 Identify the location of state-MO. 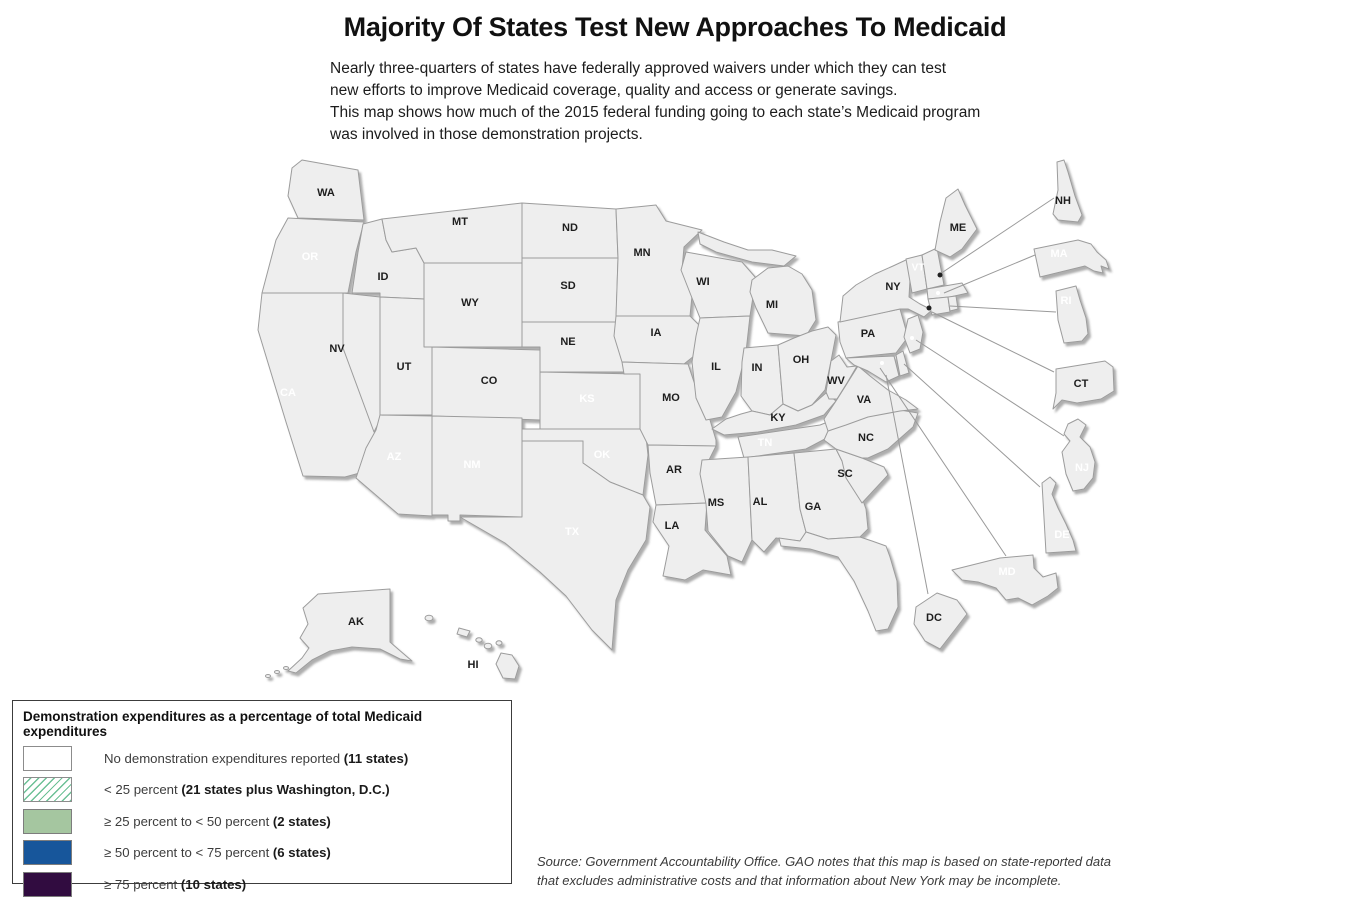
(669, 404).